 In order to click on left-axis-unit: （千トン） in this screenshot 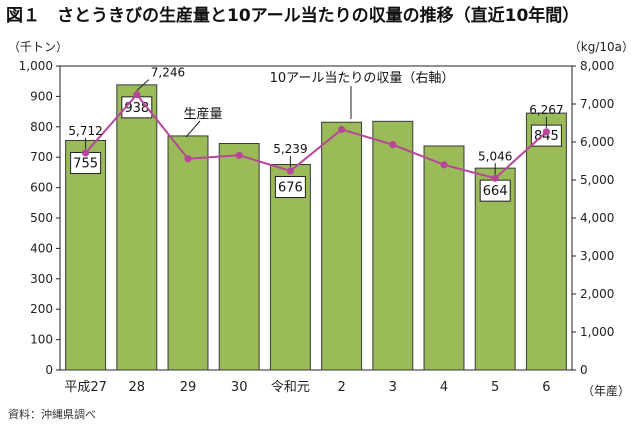, I will do `click(38, 47)`.